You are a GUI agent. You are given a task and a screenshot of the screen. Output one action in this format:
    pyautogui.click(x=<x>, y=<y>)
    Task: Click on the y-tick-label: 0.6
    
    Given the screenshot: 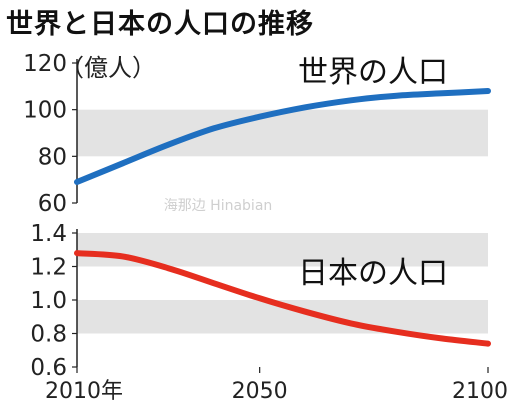 What is the action you would take?
    pyautogui.click(x=48, y=368)
    